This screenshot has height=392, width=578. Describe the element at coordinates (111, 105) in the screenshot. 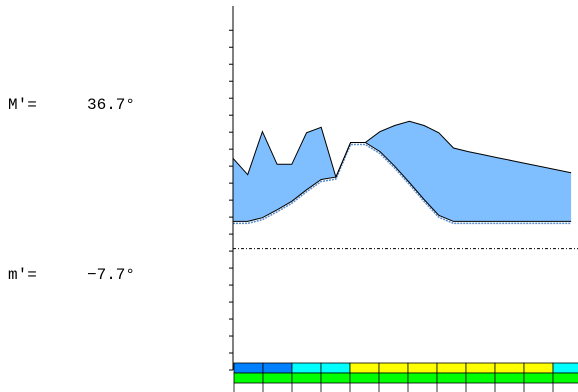

I see `max-readout-value: 36.7°` at that location.